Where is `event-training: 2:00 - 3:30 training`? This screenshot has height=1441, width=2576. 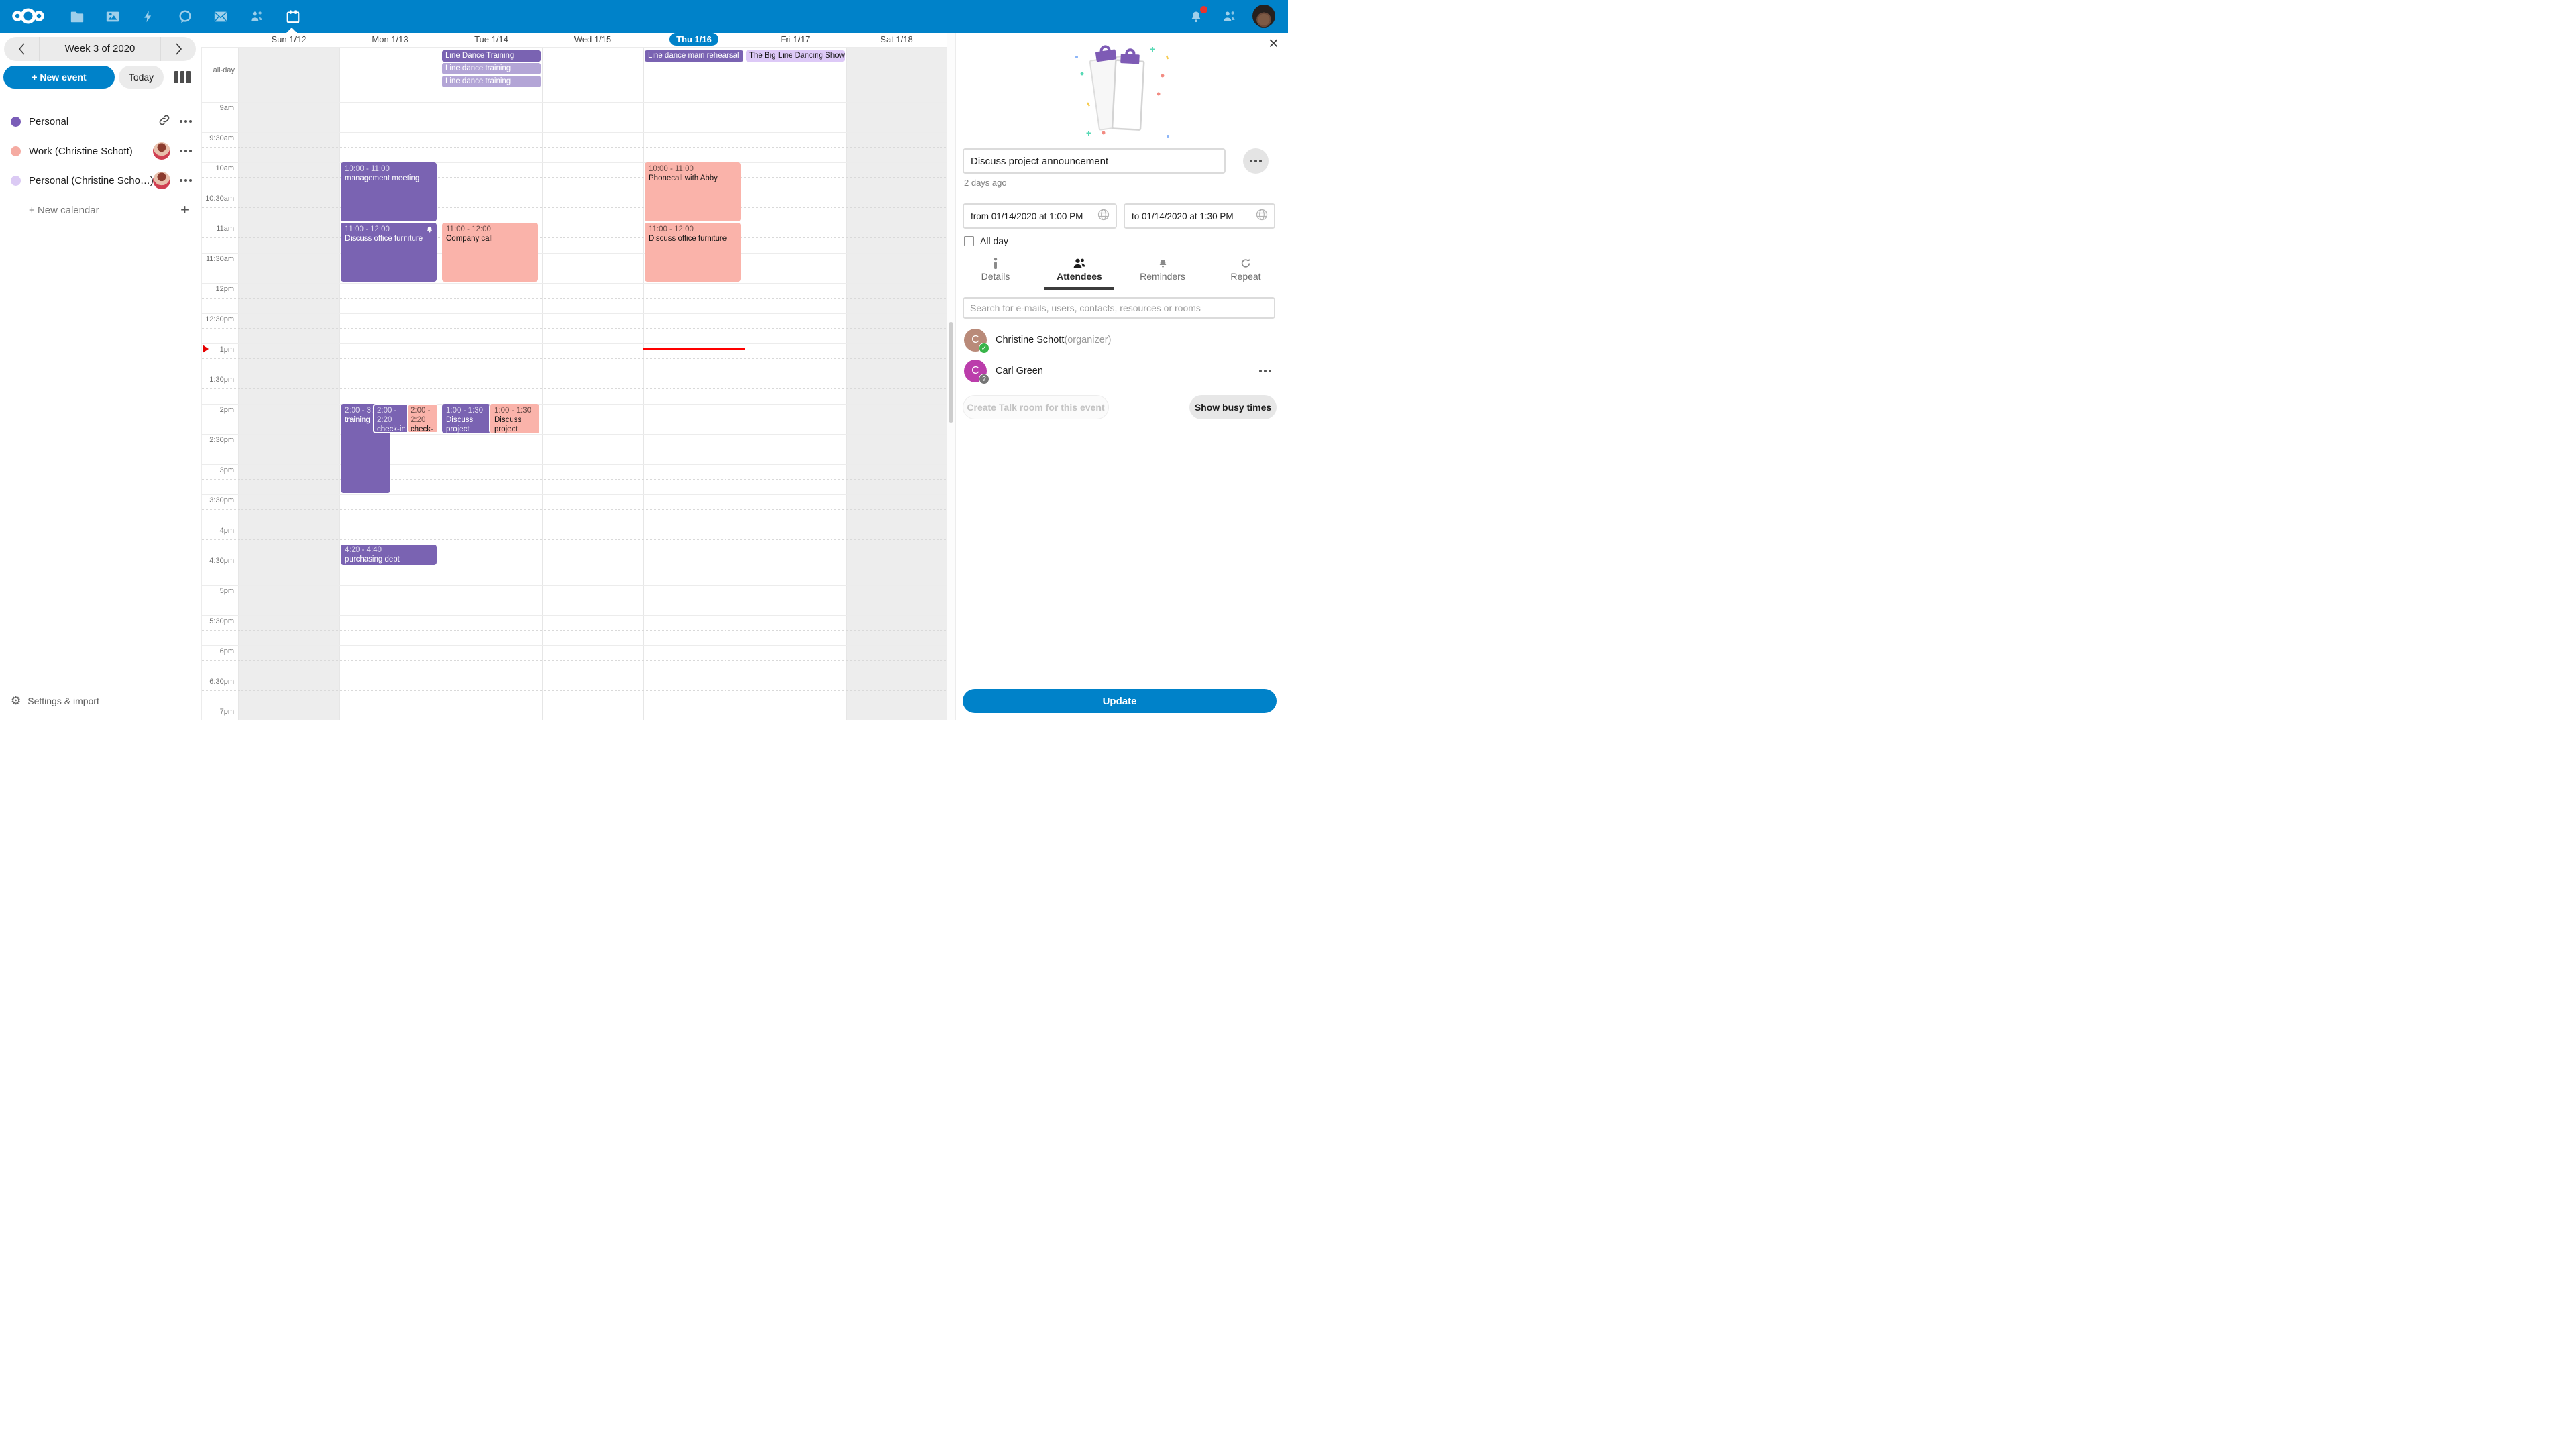
event-training: 2:00 - 3:30 training is located at coordinates (365, 448).